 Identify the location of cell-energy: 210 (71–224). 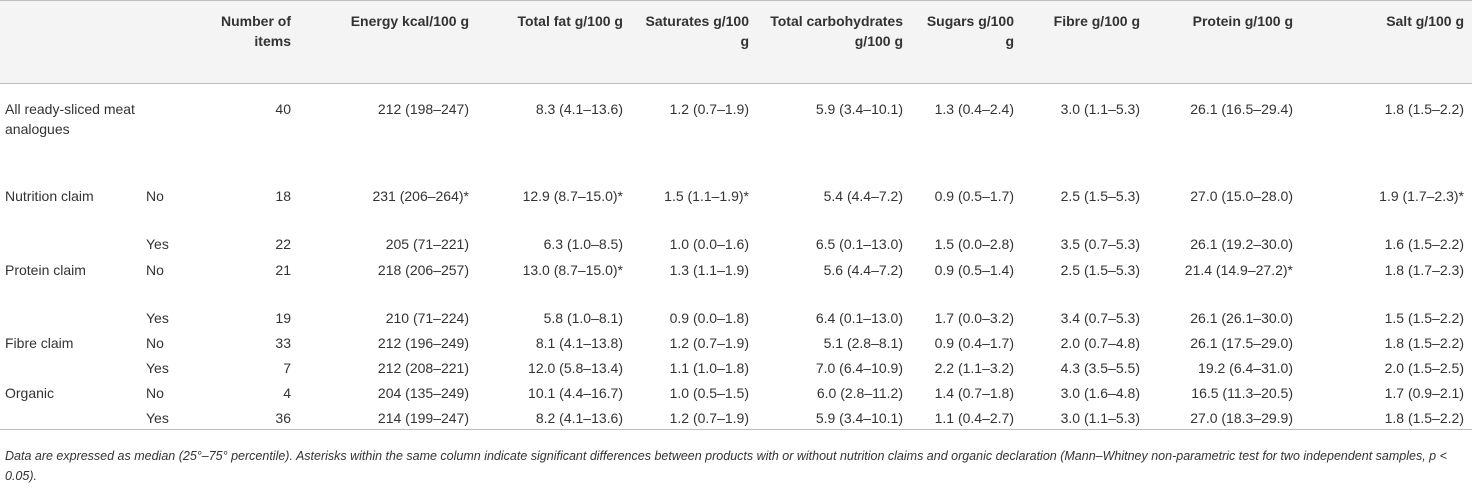
(427, 317).